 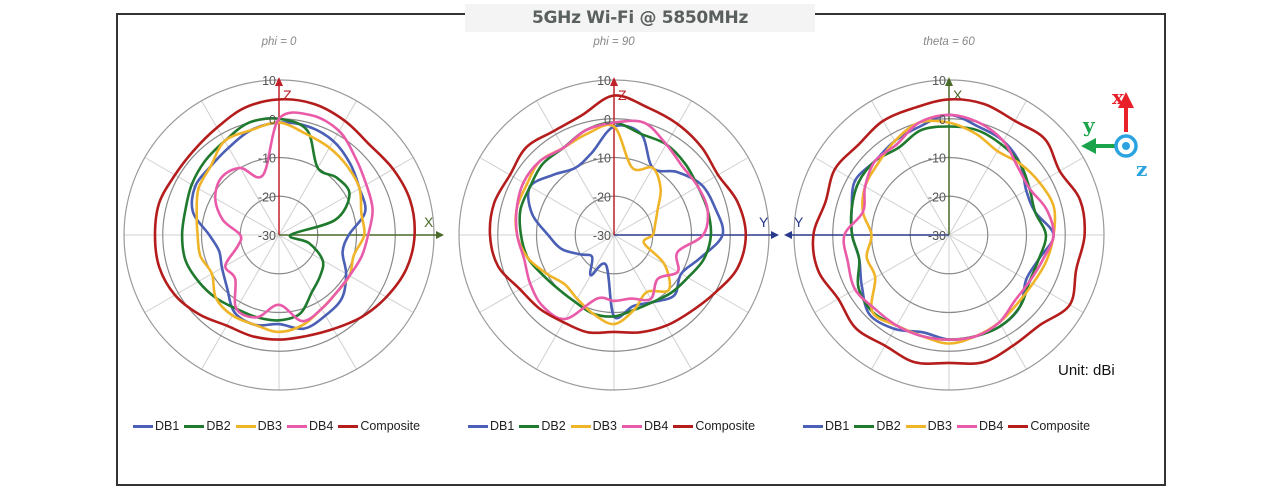 I want to click on chart-2-title: phi = 90, so click(x=614, y=42).